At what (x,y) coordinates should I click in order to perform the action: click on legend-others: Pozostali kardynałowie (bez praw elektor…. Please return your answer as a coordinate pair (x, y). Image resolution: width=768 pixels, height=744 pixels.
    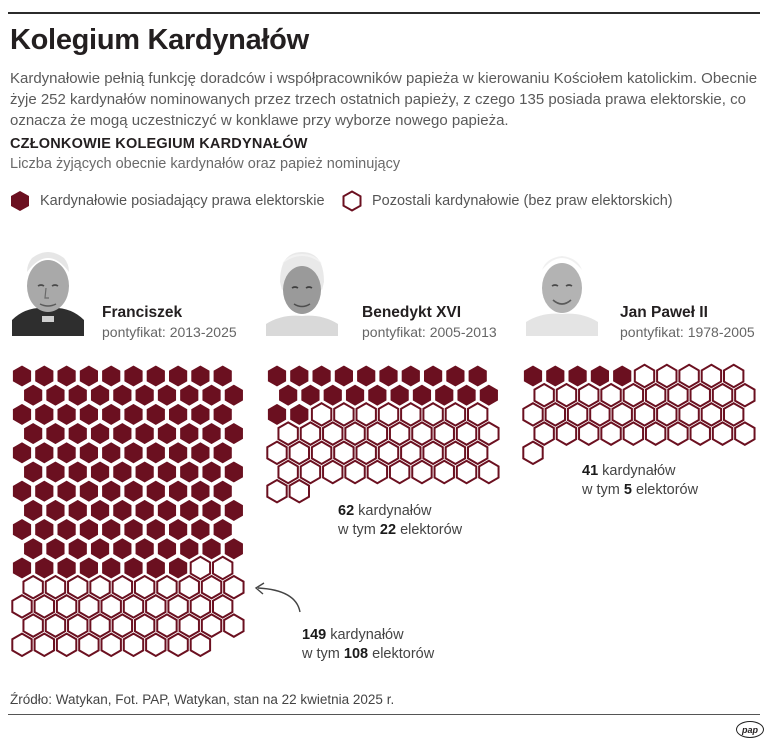
    Looking at the image, I should click on (507, 201).